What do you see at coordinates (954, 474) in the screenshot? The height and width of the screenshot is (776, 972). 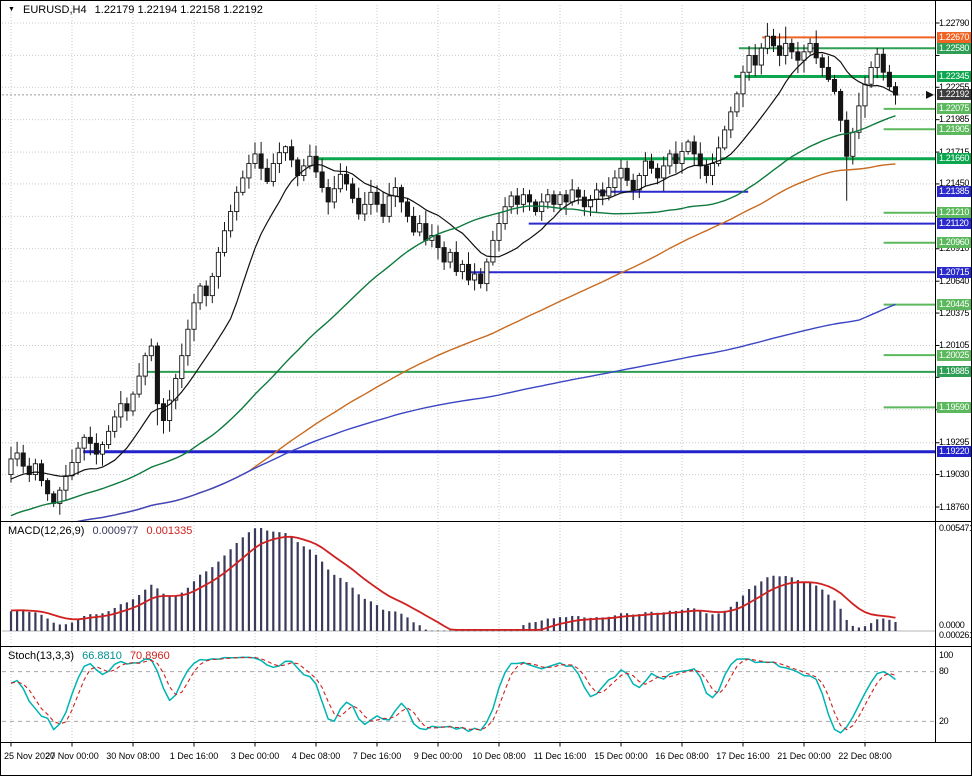 I see `price-axis-label: 1.19030` at bounding box center [954, 474].